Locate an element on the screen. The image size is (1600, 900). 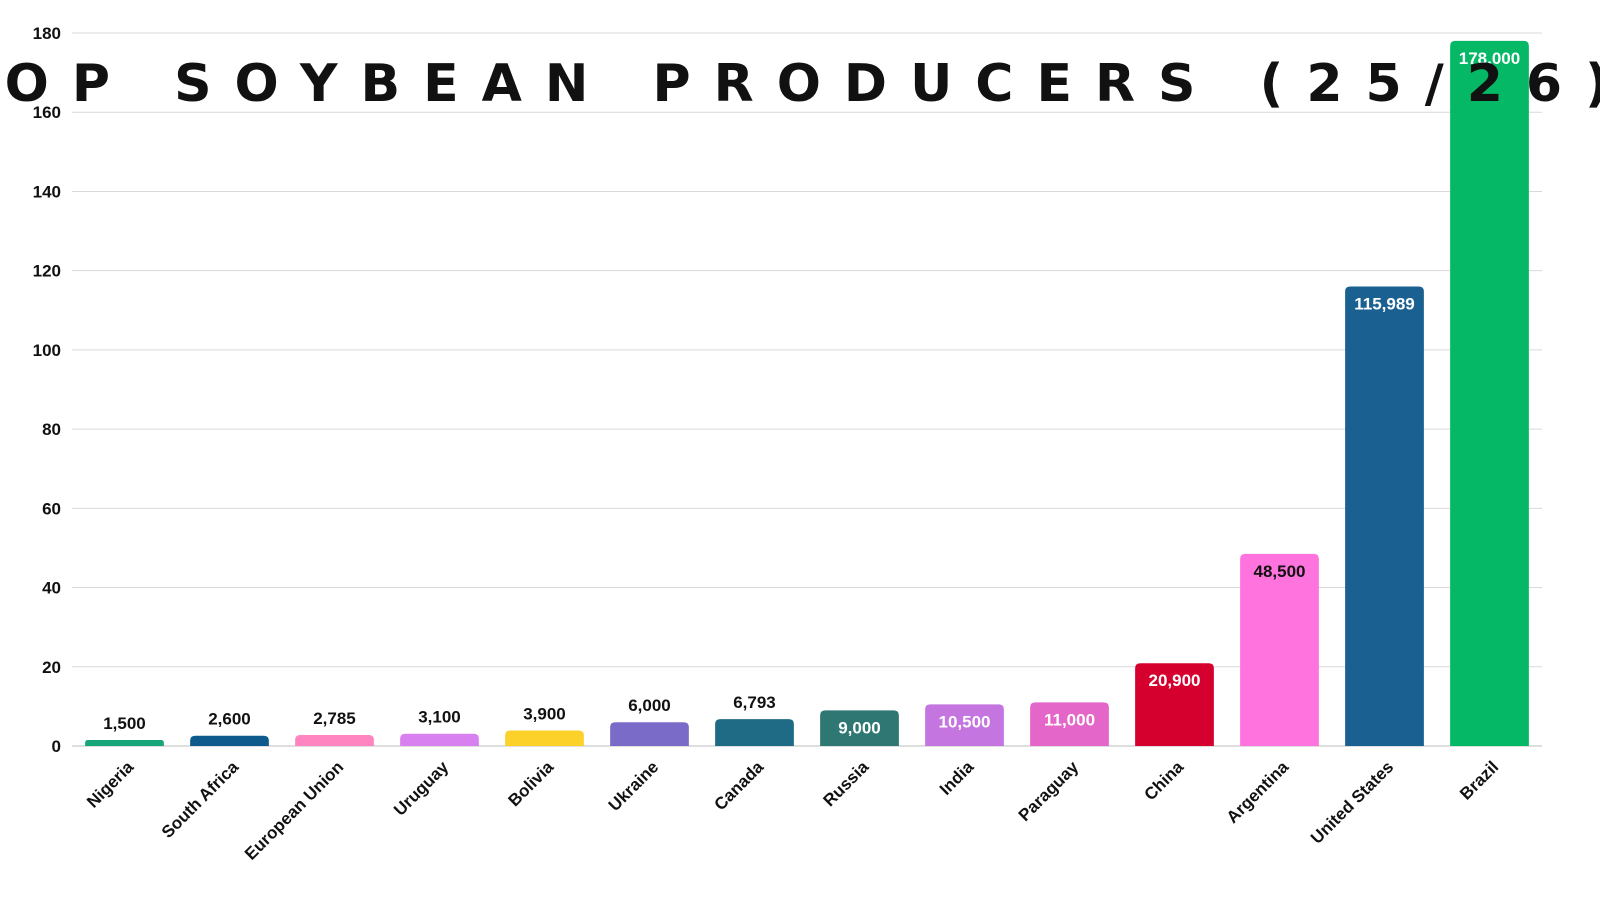
data-label: 10,500 is located at coordinates (965, 721).